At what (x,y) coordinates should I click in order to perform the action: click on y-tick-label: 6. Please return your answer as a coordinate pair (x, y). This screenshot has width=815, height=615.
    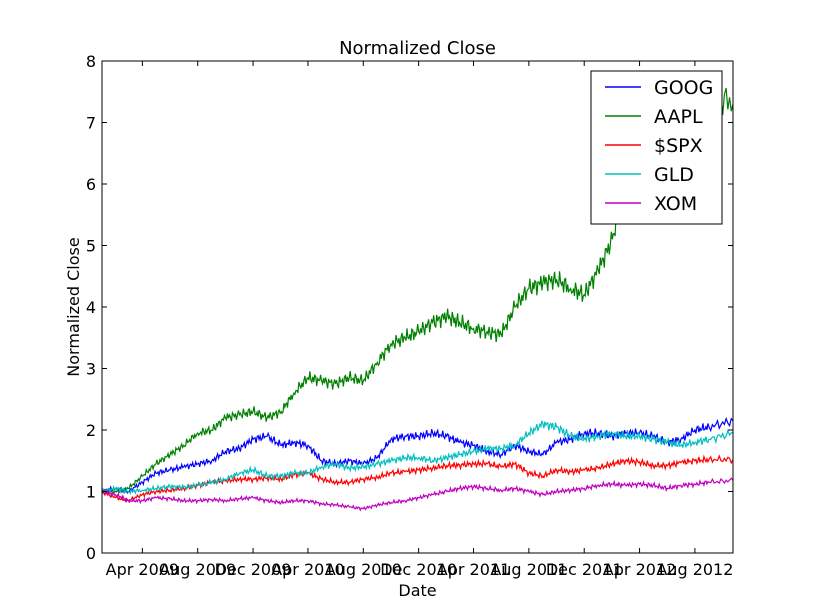
    Looking at the image, I should click on (91, 184).